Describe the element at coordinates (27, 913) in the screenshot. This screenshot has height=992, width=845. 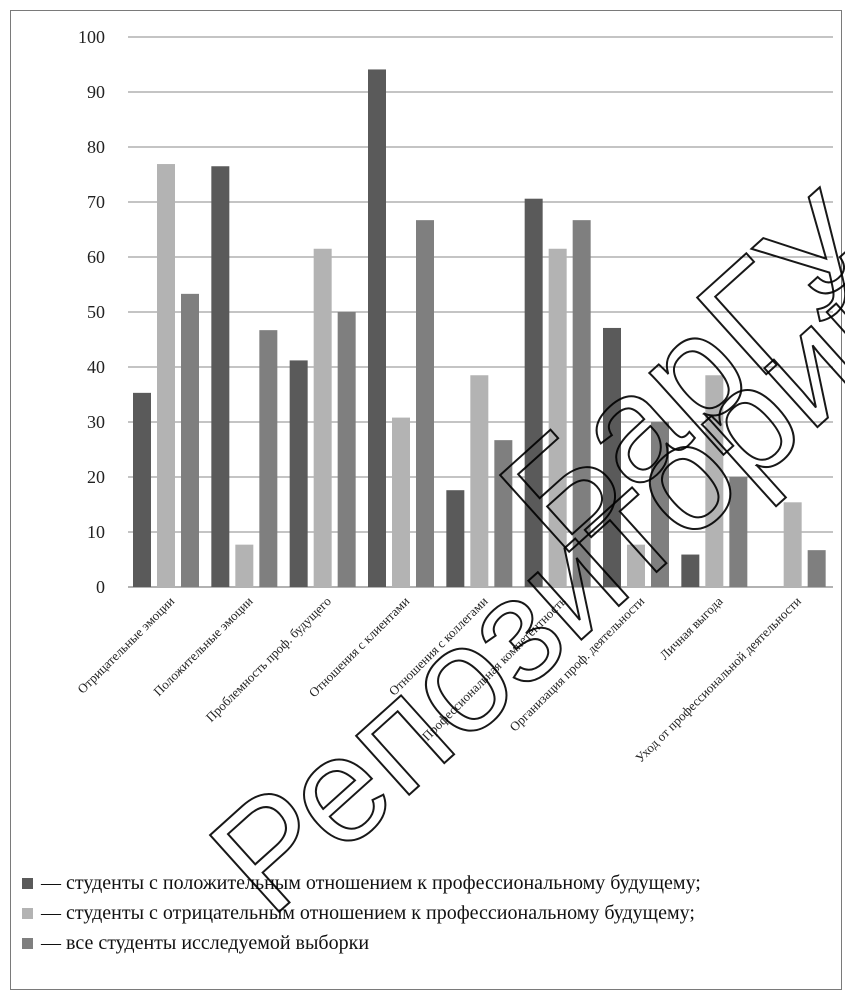
I see `legend-swatch-negative` at that location.